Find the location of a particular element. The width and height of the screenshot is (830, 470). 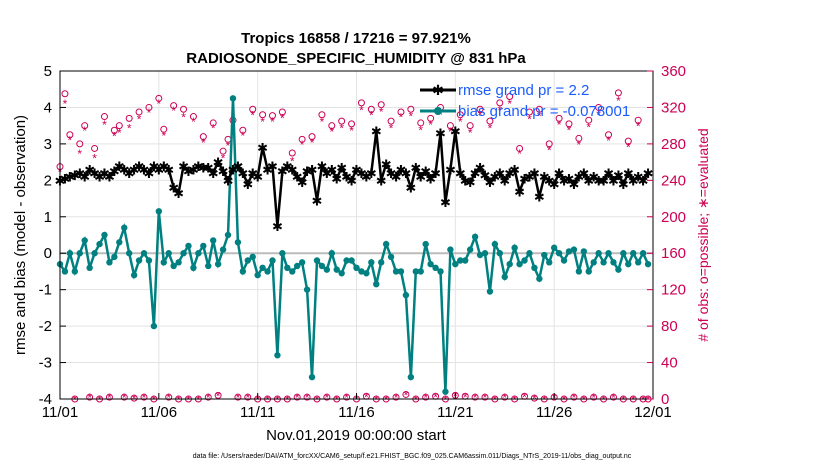

x-tick-label: 12/01 is located at coordinates (653, 412).